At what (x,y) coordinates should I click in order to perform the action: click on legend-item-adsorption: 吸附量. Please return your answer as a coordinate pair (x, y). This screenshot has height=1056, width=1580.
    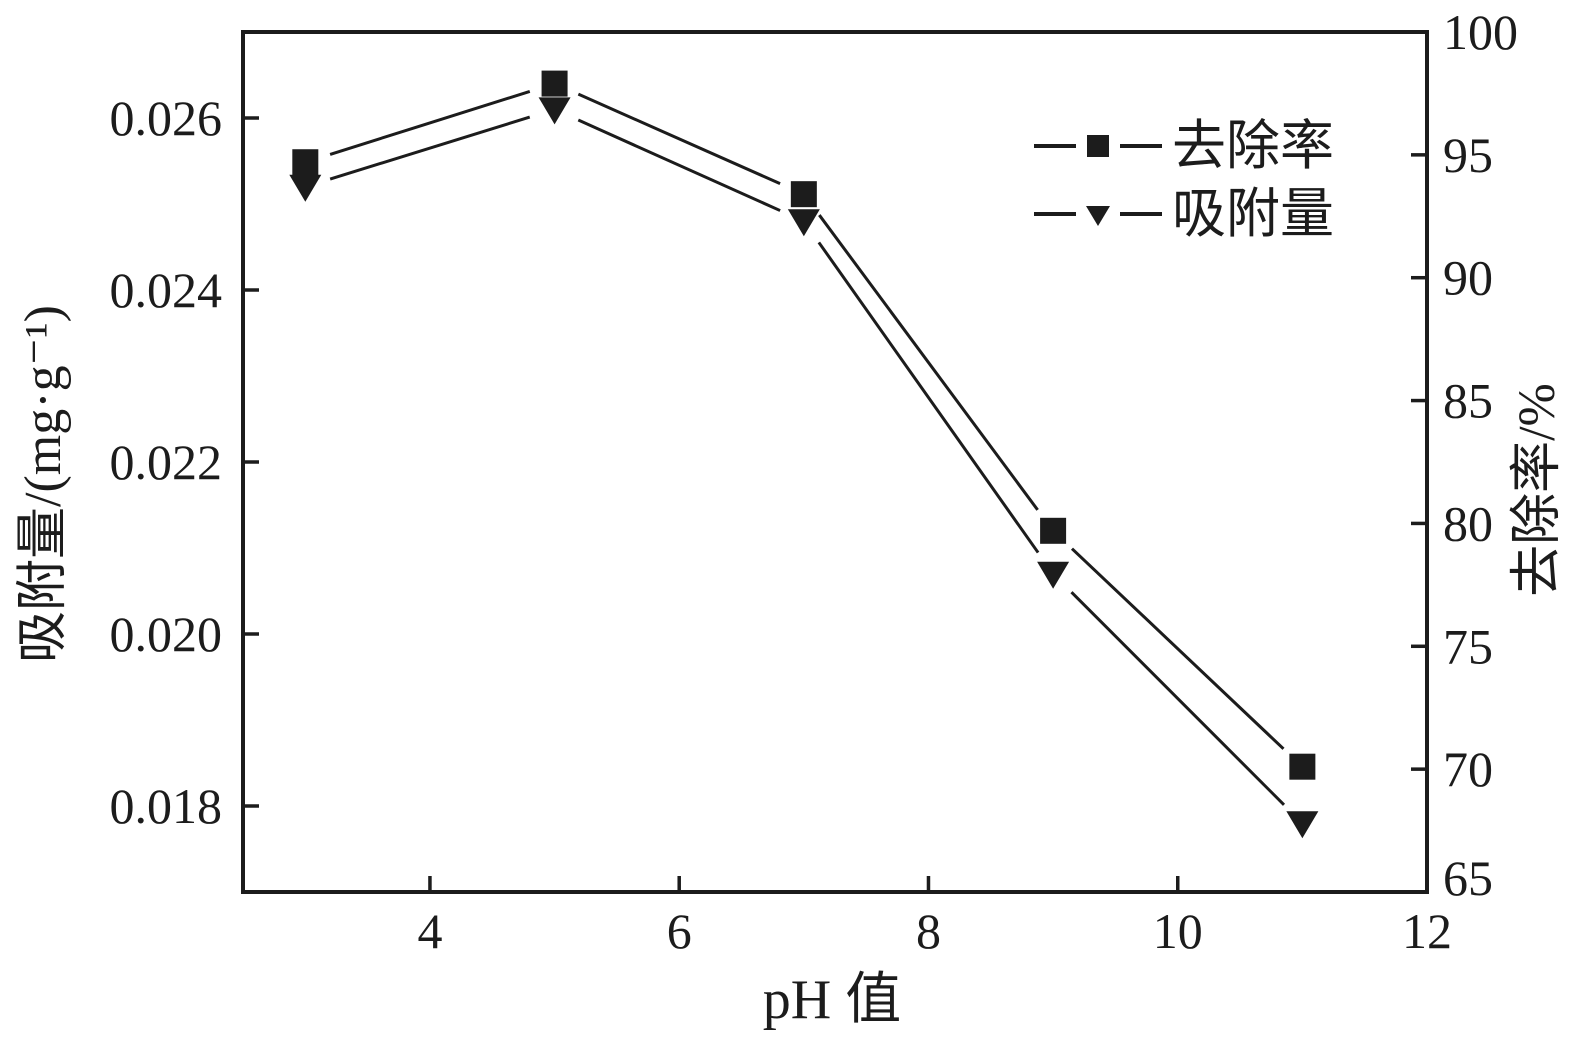
    Looking at the image, I should click on (1183, 214).